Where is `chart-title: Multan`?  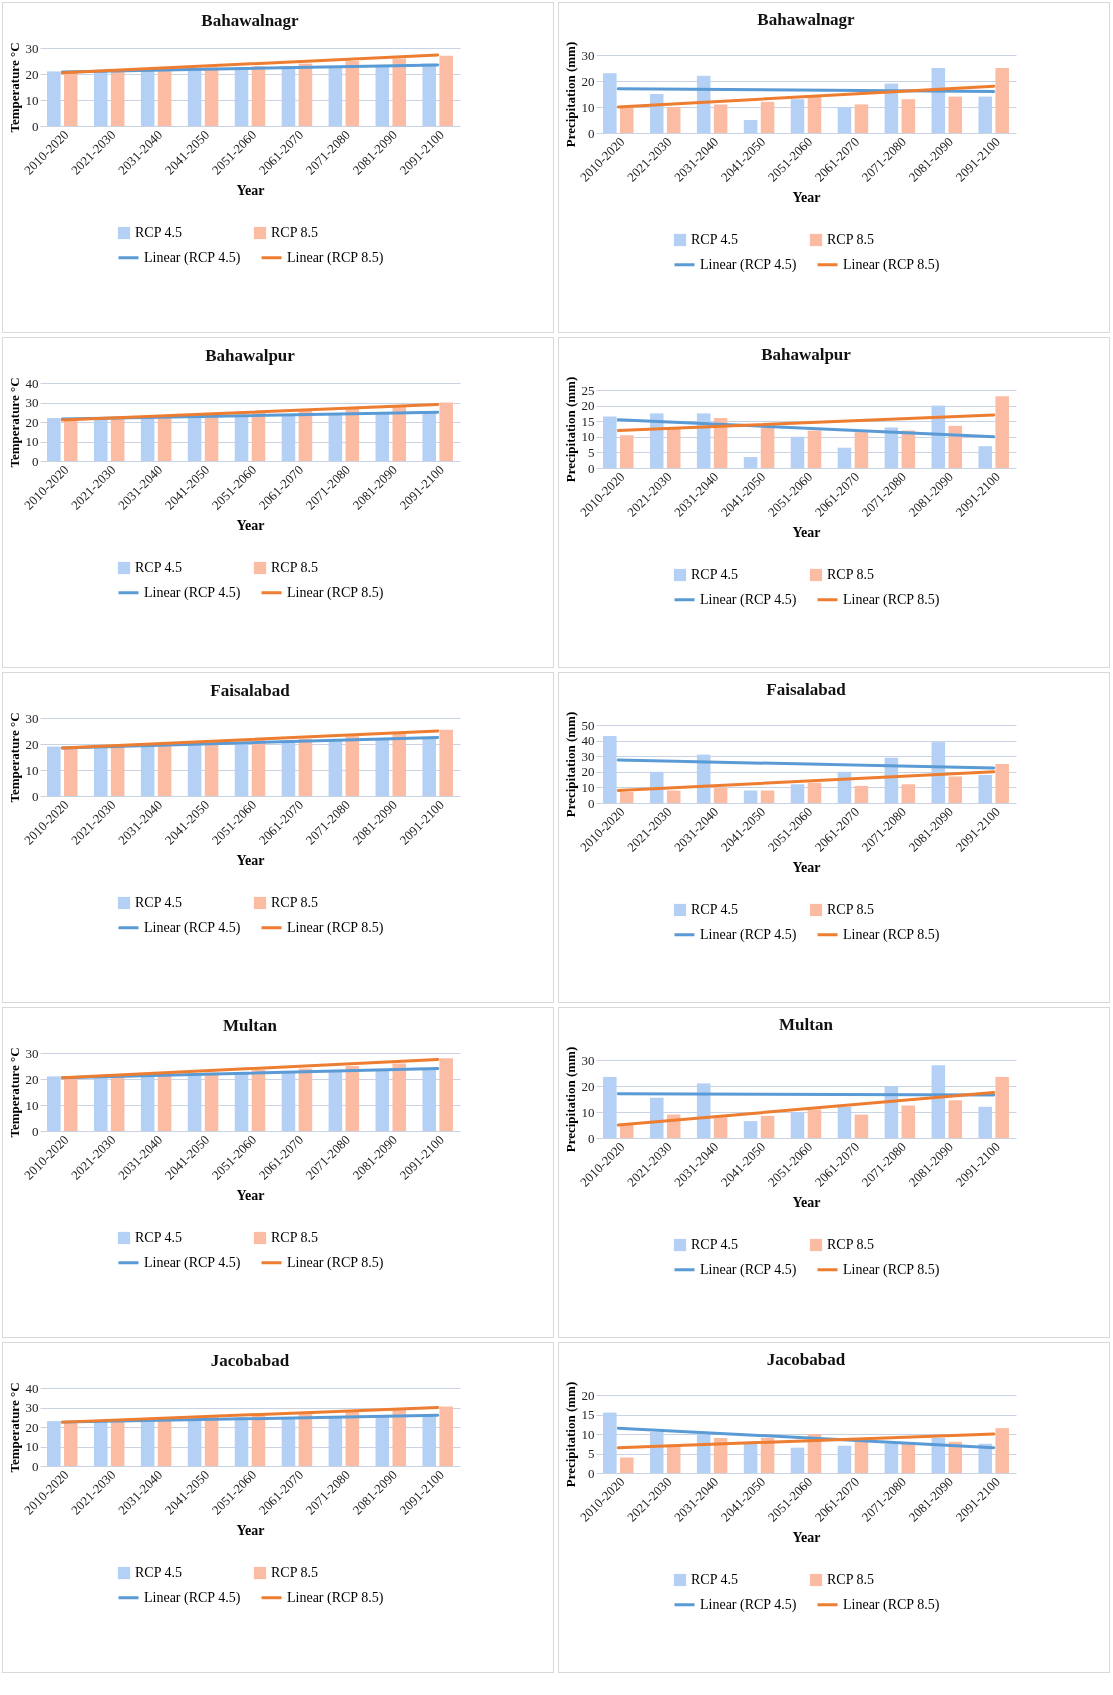 chart-title: Multan is located at coordinates (250, 1025).